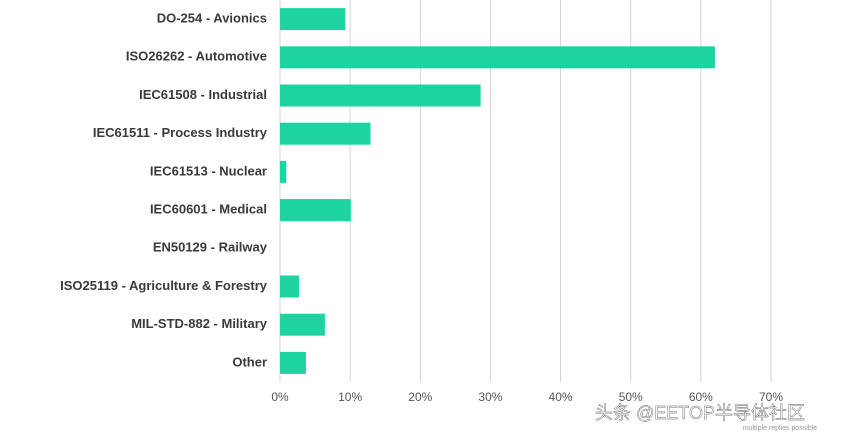 This screenshot has height=441, width=850. I want to click on x-tick-label: 0%, so click(280, 397).